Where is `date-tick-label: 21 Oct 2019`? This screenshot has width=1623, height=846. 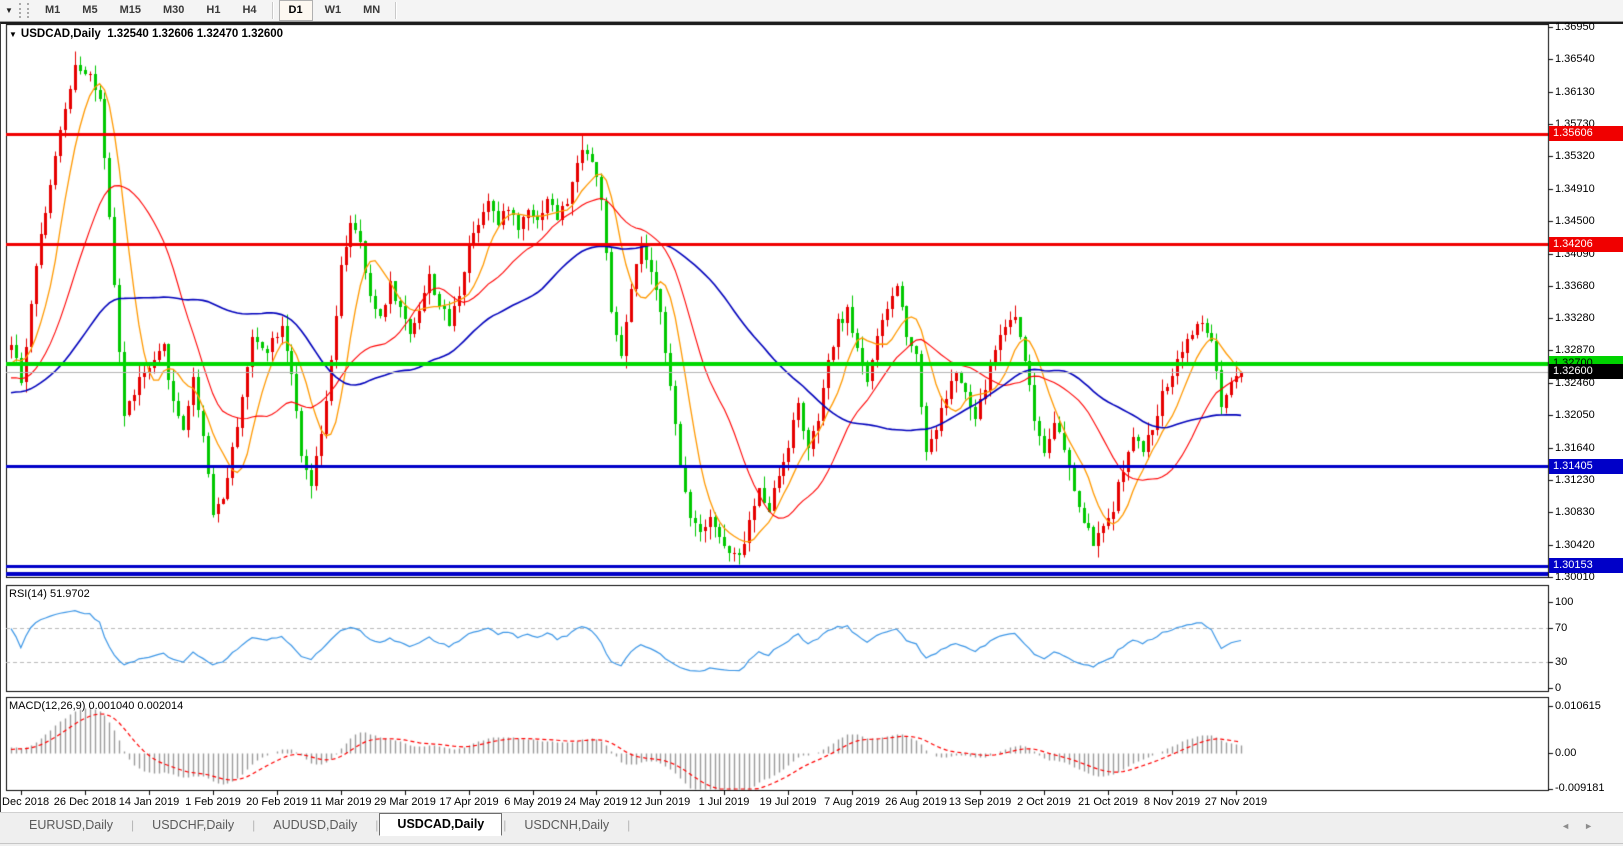
date-tick-label: 21 Oct 2019 is located at coordinates (1108, 802).